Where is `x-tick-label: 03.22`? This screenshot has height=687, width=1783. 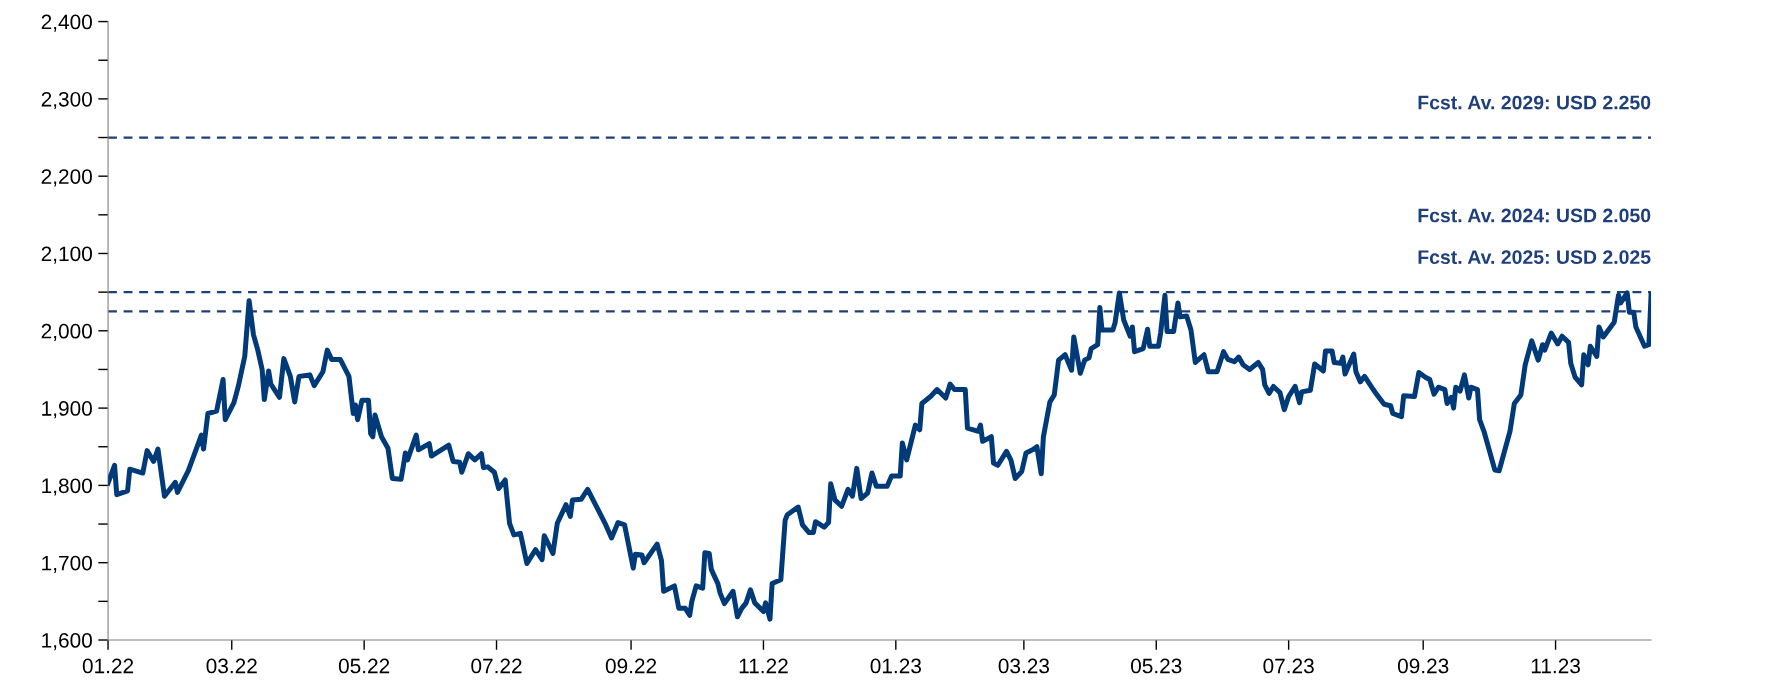 x-tick-label: 03.22 is located at coordinates (231, 666).